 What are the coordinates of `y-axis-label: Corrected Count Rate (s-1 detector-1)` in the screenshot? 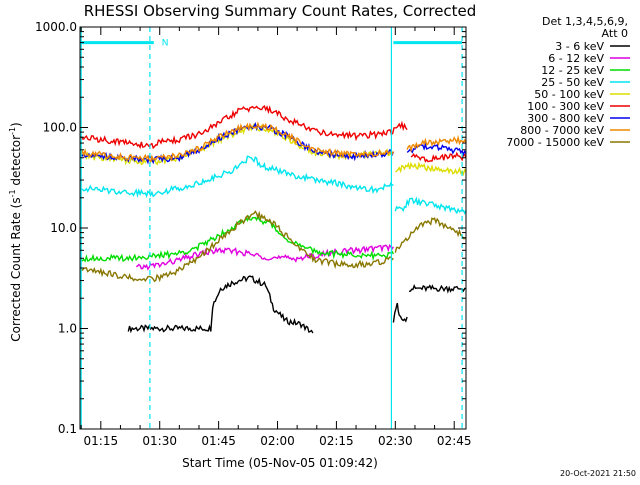 It's located at (15, 231).